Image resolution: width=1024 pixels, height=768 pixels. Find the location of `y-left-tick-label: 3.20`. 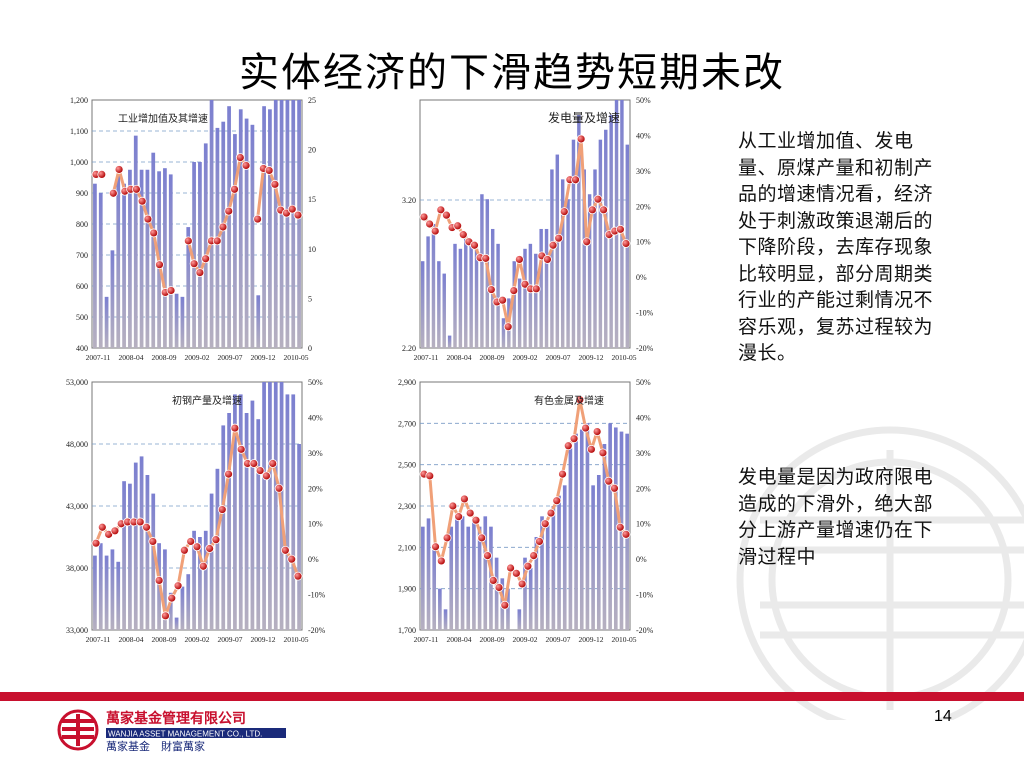

y-left-tick-label: 3.20 is located at coordinates (409, 200).